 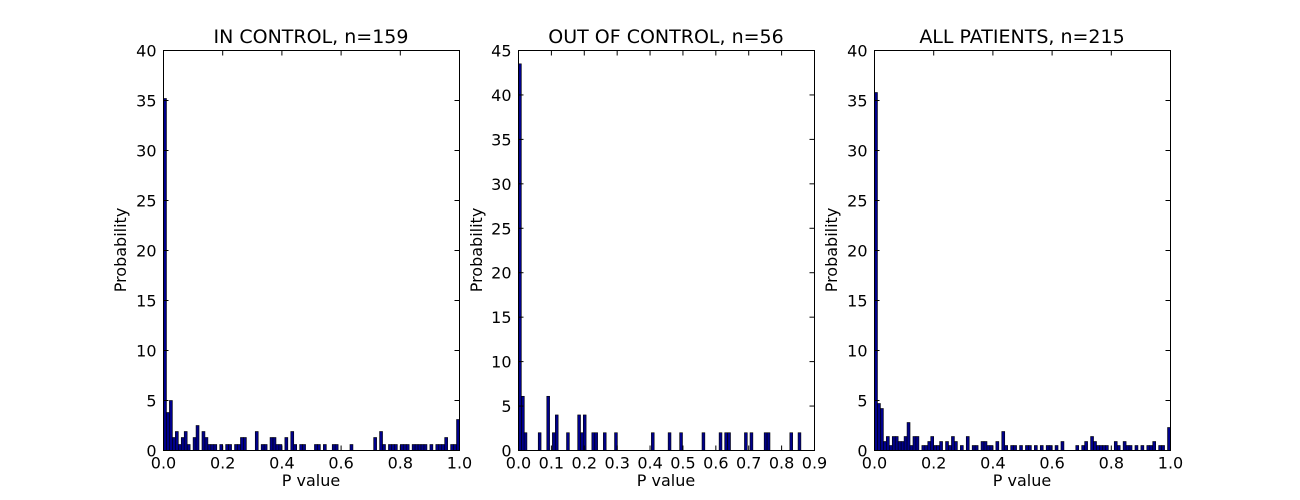 What do you see at coordinates (146, 101) in the screenshot?
I see `y-tick-label: 35` at bounding box center [146, 101].